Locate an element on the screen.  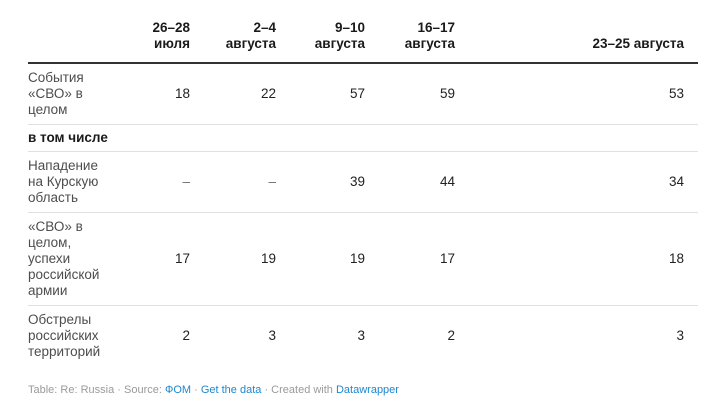
header-line: 16–17 is located at coordinates (436, 27).